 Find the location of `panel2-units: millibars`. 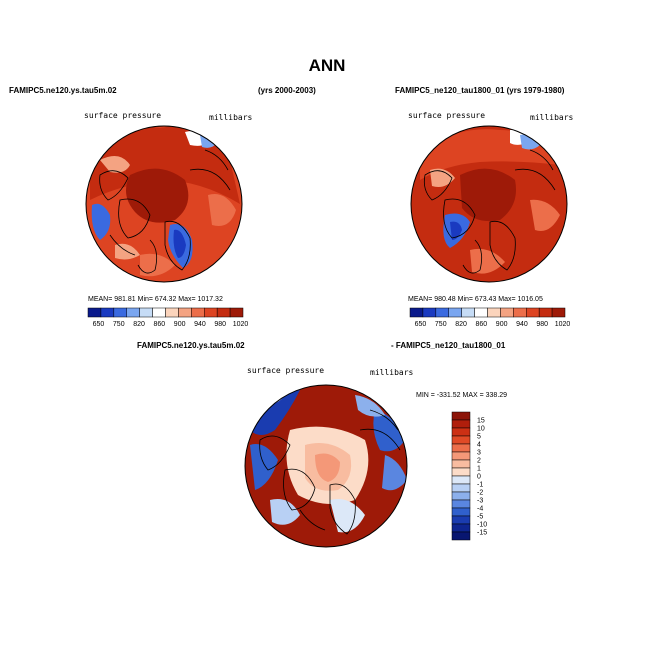

panel2-units: millibars is located at coordinates (552, 117).